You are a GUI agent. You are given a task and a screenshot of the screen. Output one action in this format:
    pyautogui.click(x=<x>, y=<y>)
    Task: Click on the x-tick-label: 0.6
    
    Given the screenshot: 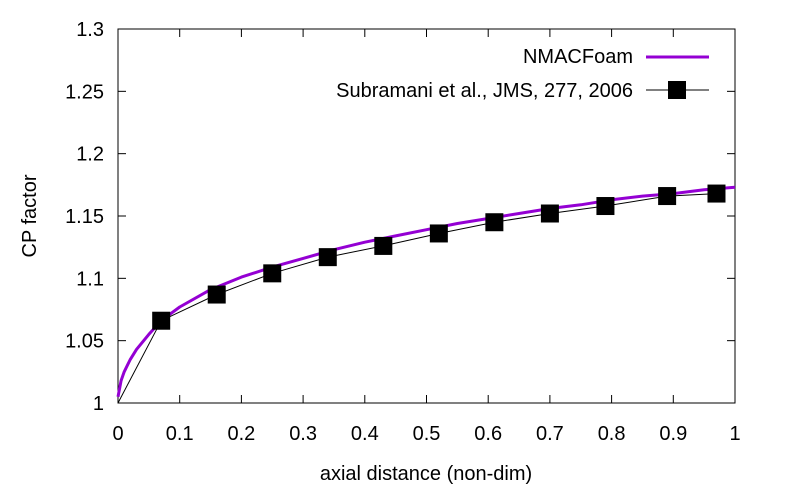 What is the action you would take?
    pyautogui.click(x=488, y=434)
    